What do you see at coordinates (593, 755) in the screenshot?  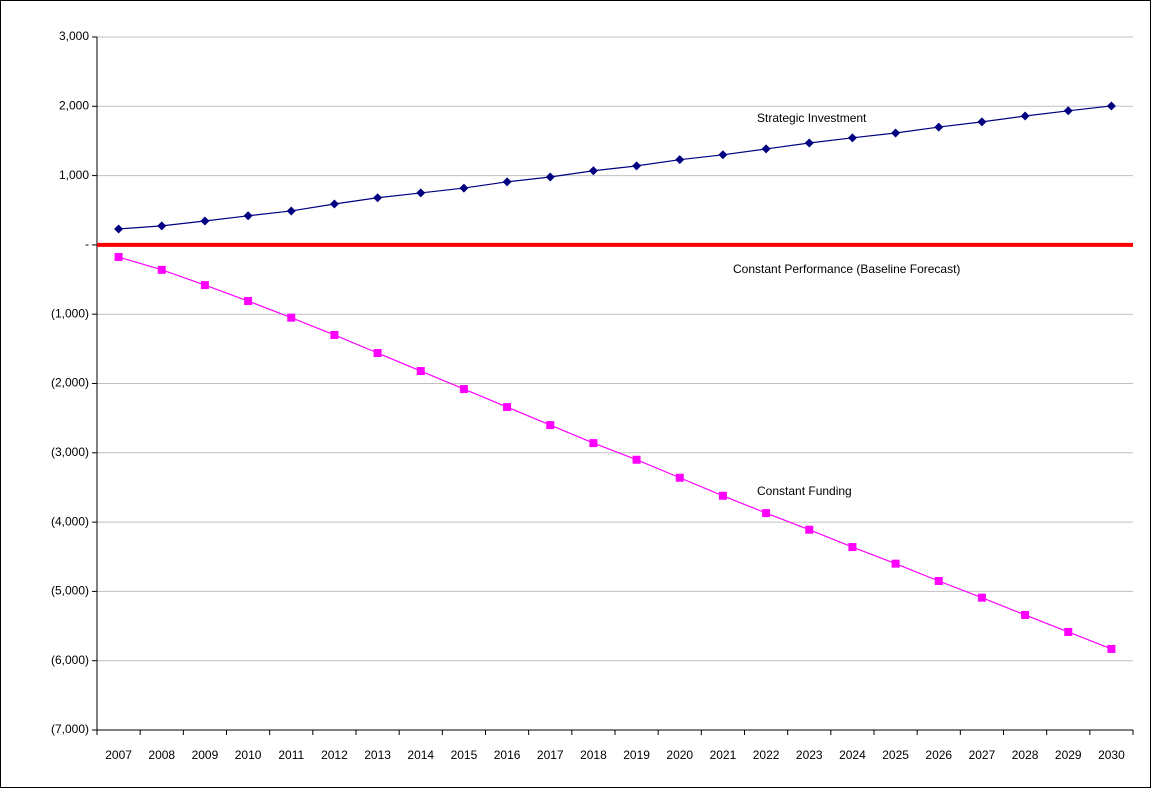 I see `x-tick-label: 2018` at bounding box center [593, 755].